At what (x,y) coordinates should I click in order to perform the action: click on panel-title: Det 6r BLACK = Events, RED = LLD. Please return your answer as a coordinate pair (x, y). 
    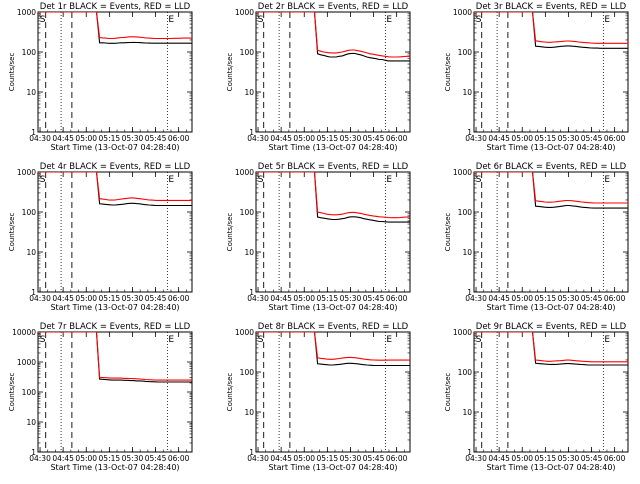
    Looking at the image, I should click on (551, 167).